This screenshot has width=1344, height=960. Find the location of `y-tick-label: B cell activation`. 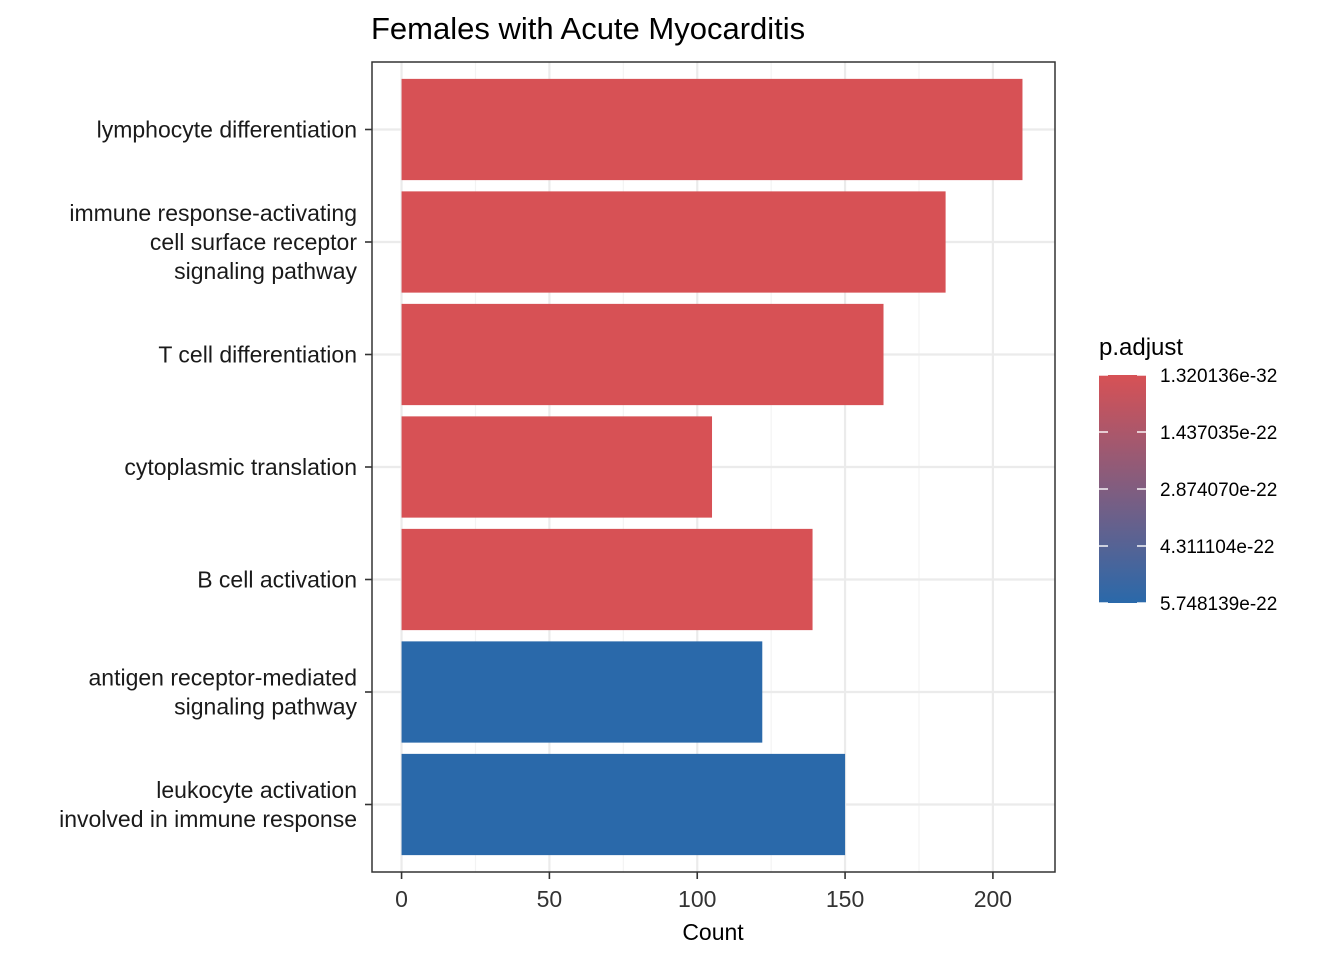

y-tick-label: B cell activation is located at coordinates (277, 580).